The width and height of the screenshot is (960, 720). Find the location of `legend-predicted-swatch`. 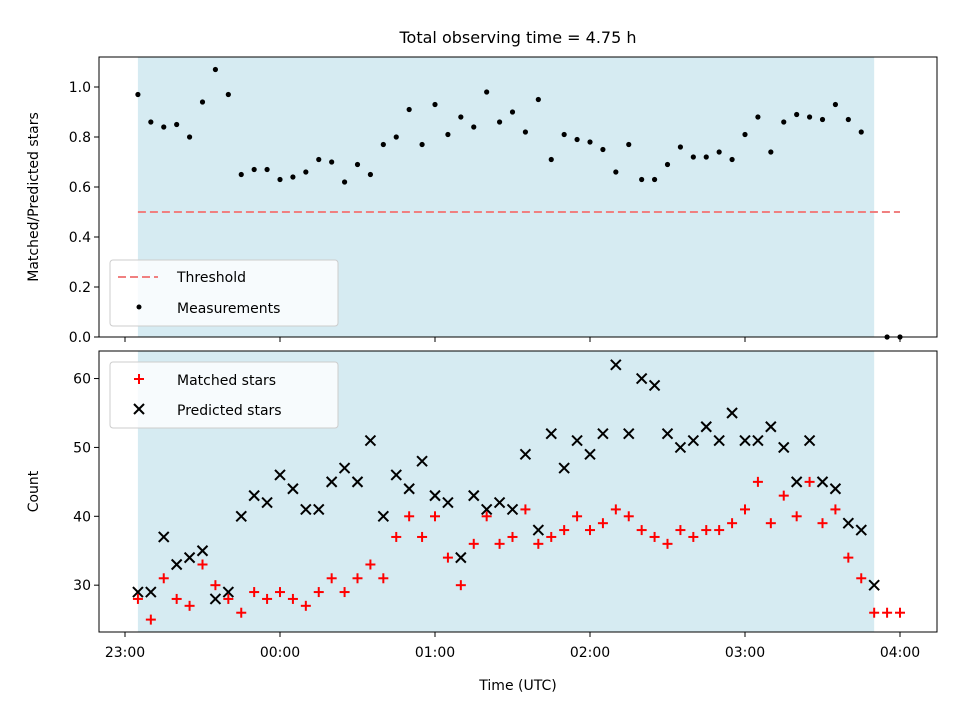

legend-predicted-swatch is located at coordinates (139, 409).